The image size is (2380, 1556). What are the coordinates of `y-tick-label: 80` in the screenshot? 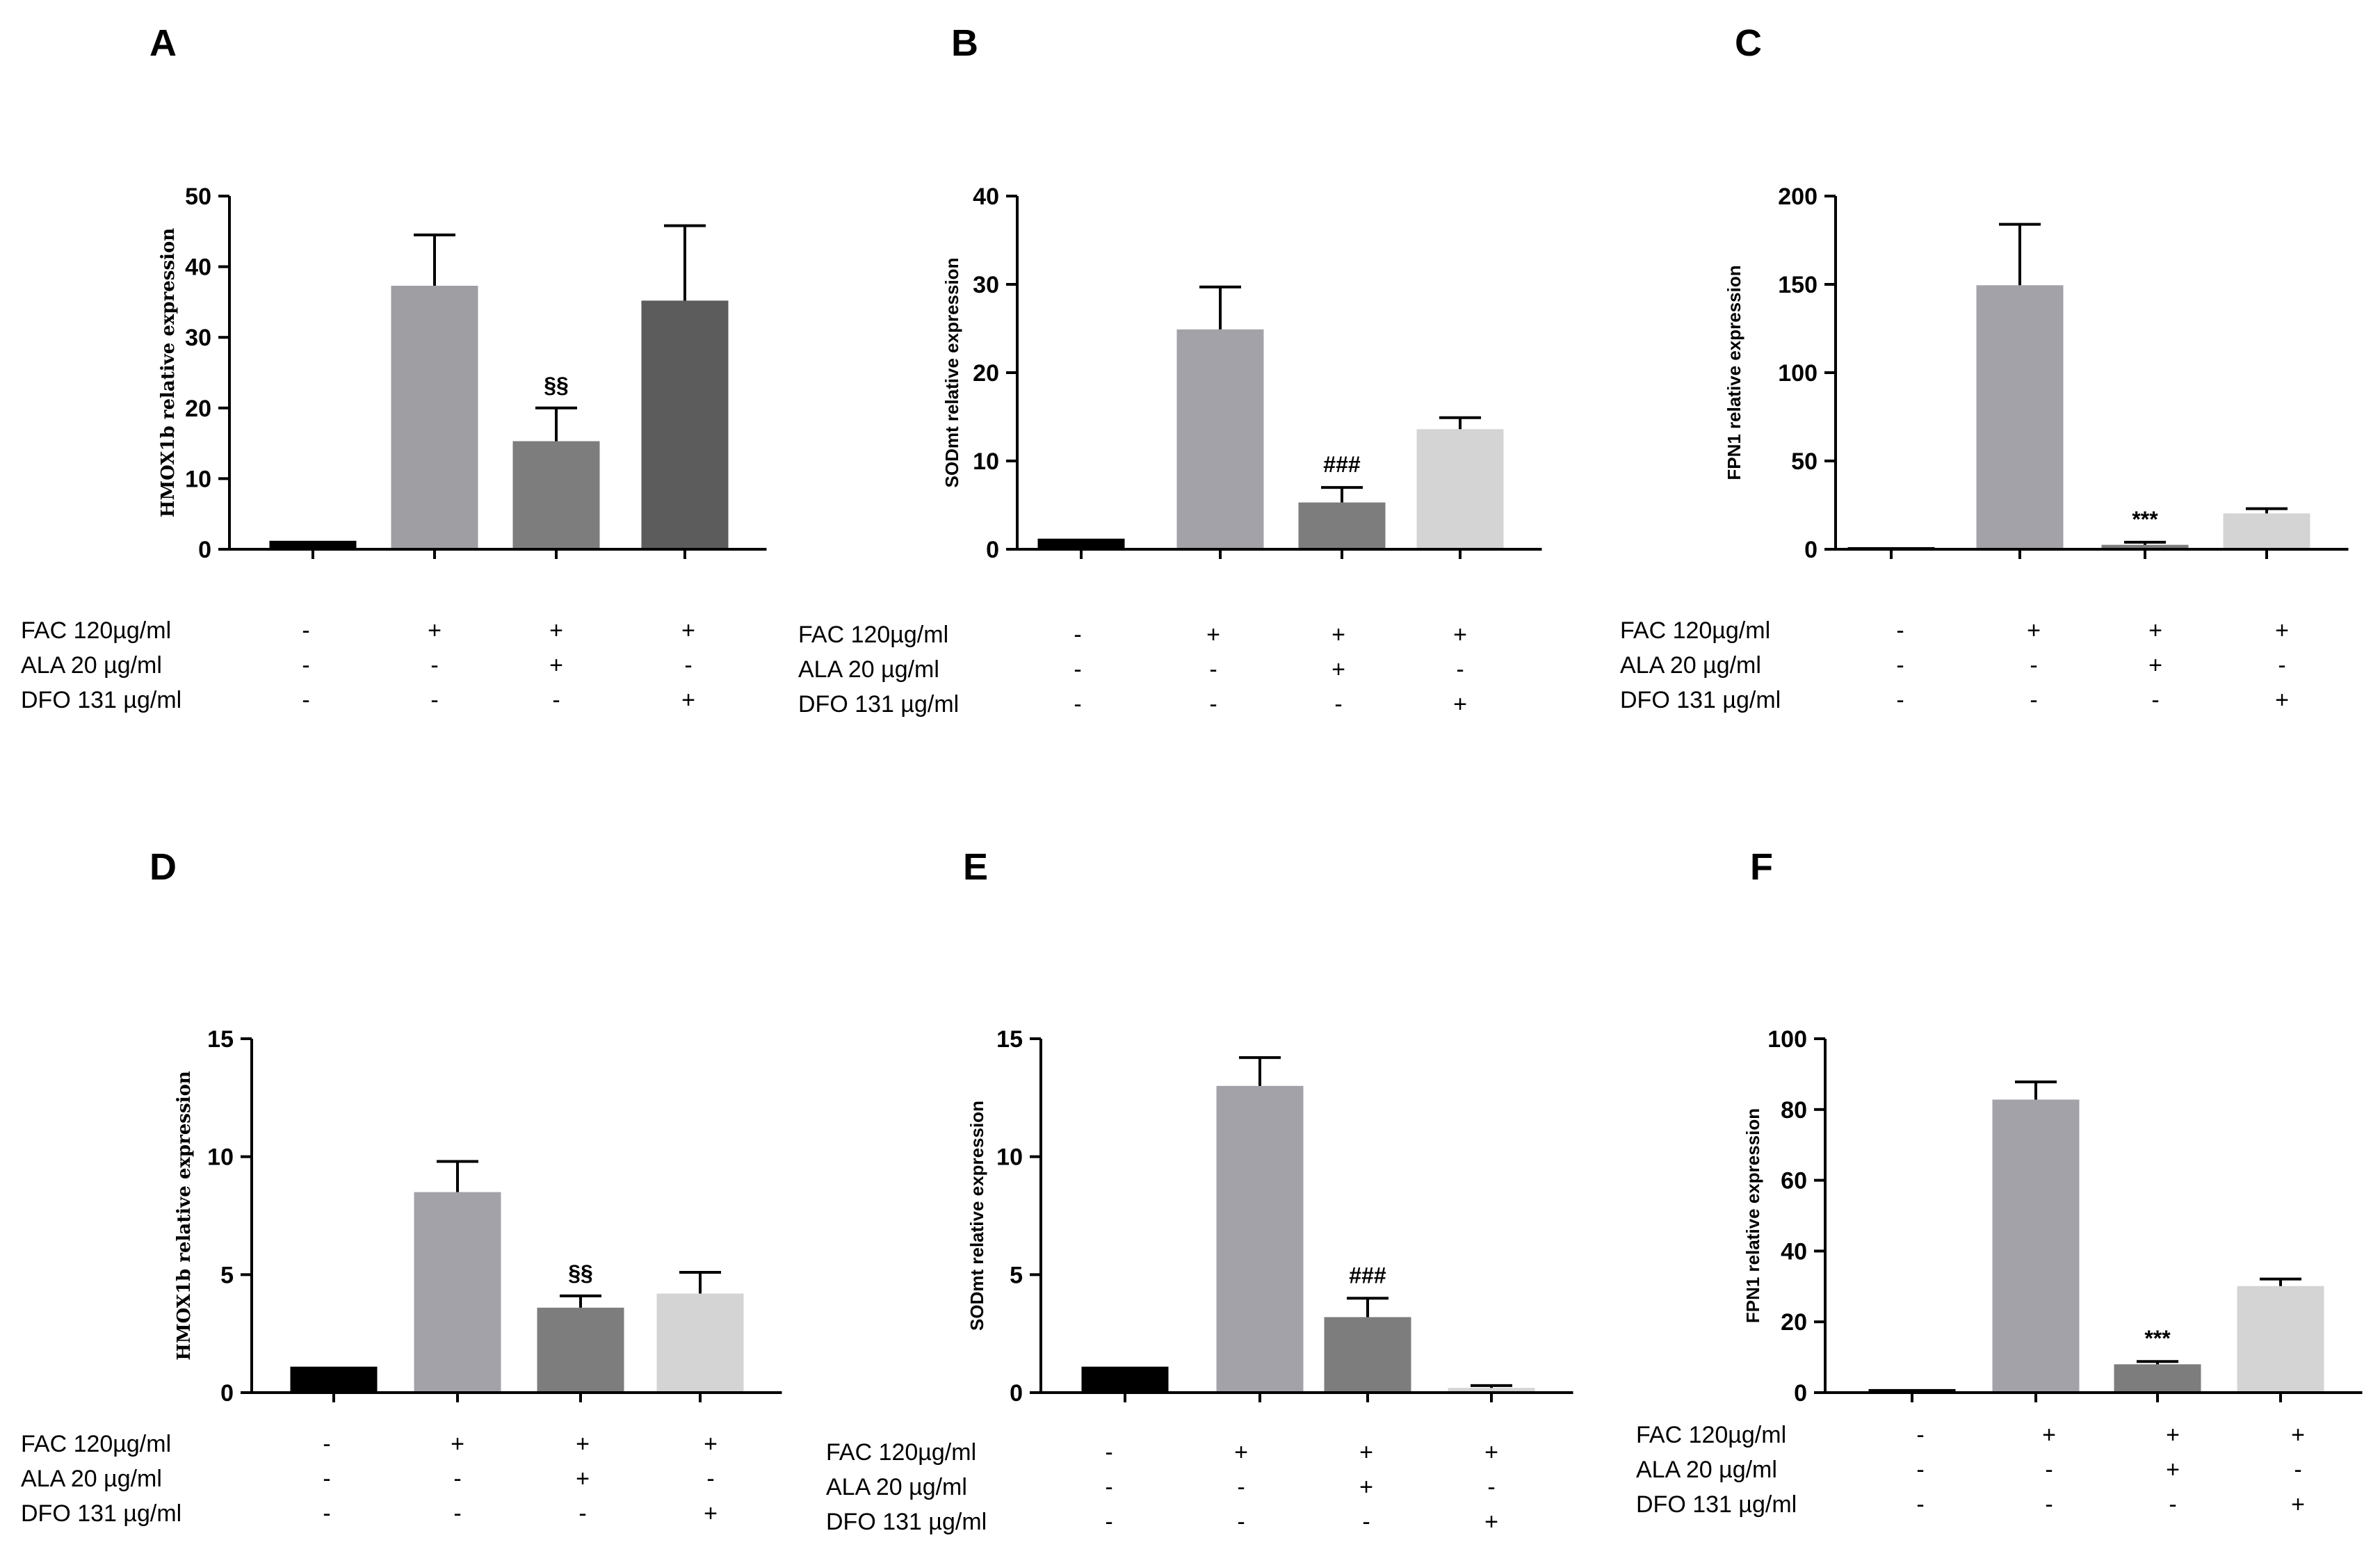 It's located at (1794, 1110).